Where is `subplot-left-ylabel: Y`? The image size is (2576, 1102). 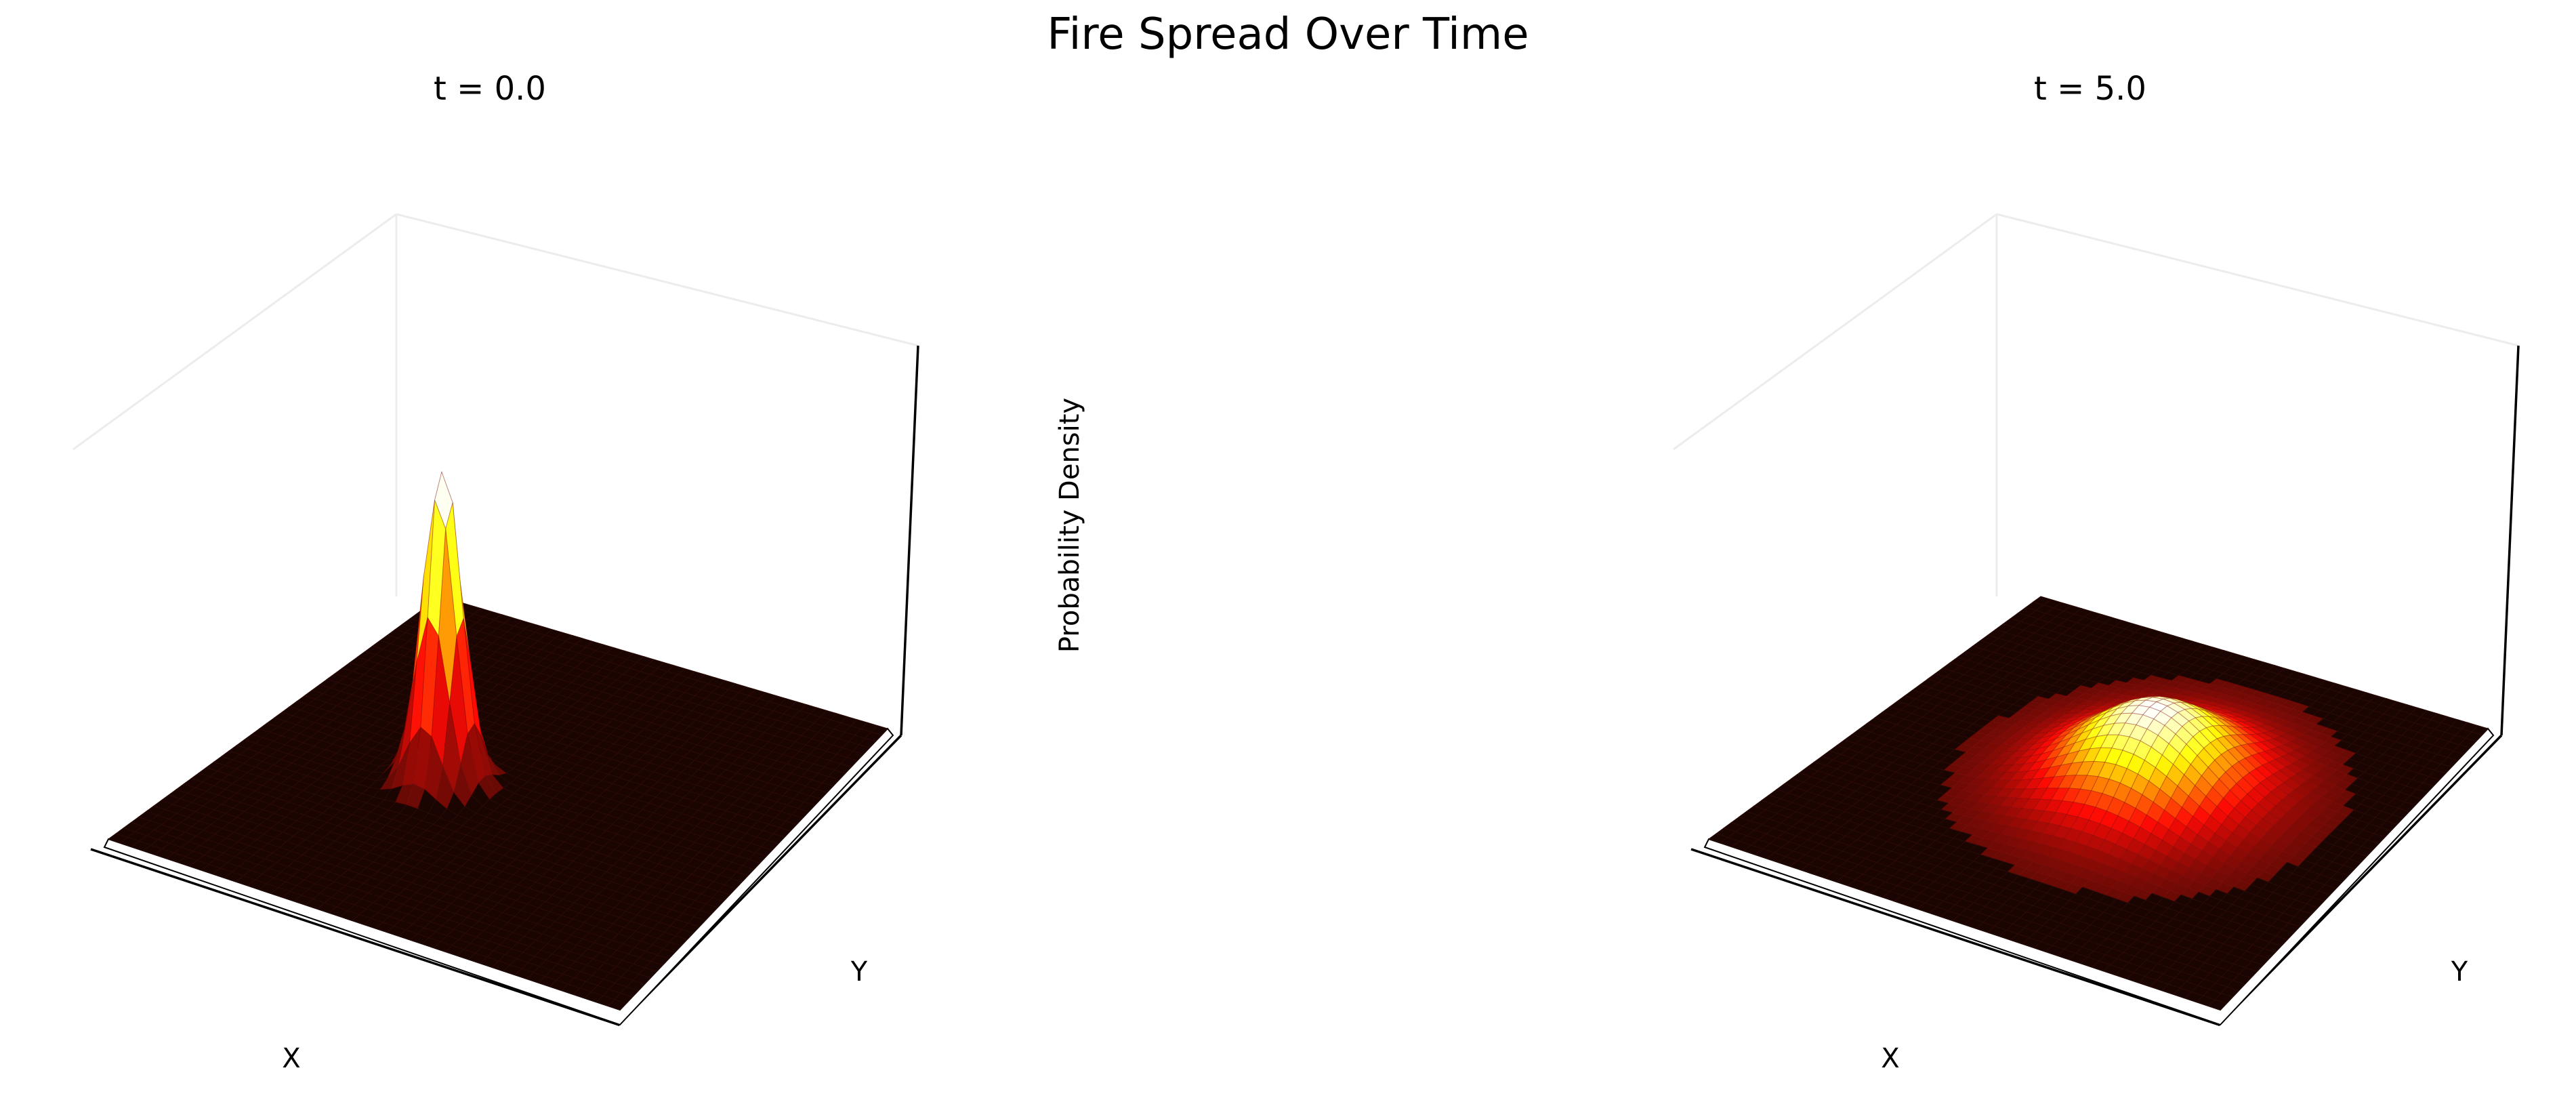 subplot-left-ylabel: Y is located at coordinates (859, 972).